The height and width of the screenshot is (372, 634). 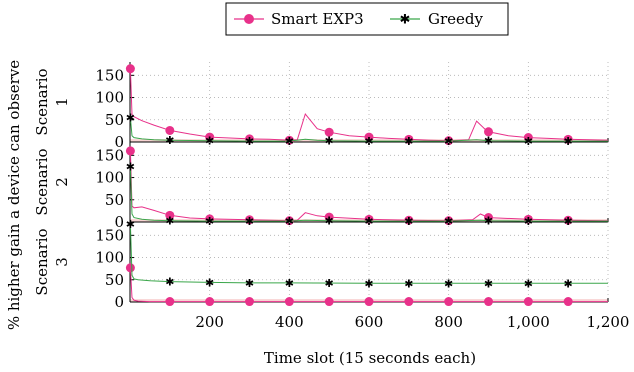 What do you see at coordinates (62, 182) in the screenshot?
I see `scenario-label-number: 2` at bounding box center [62, 182].